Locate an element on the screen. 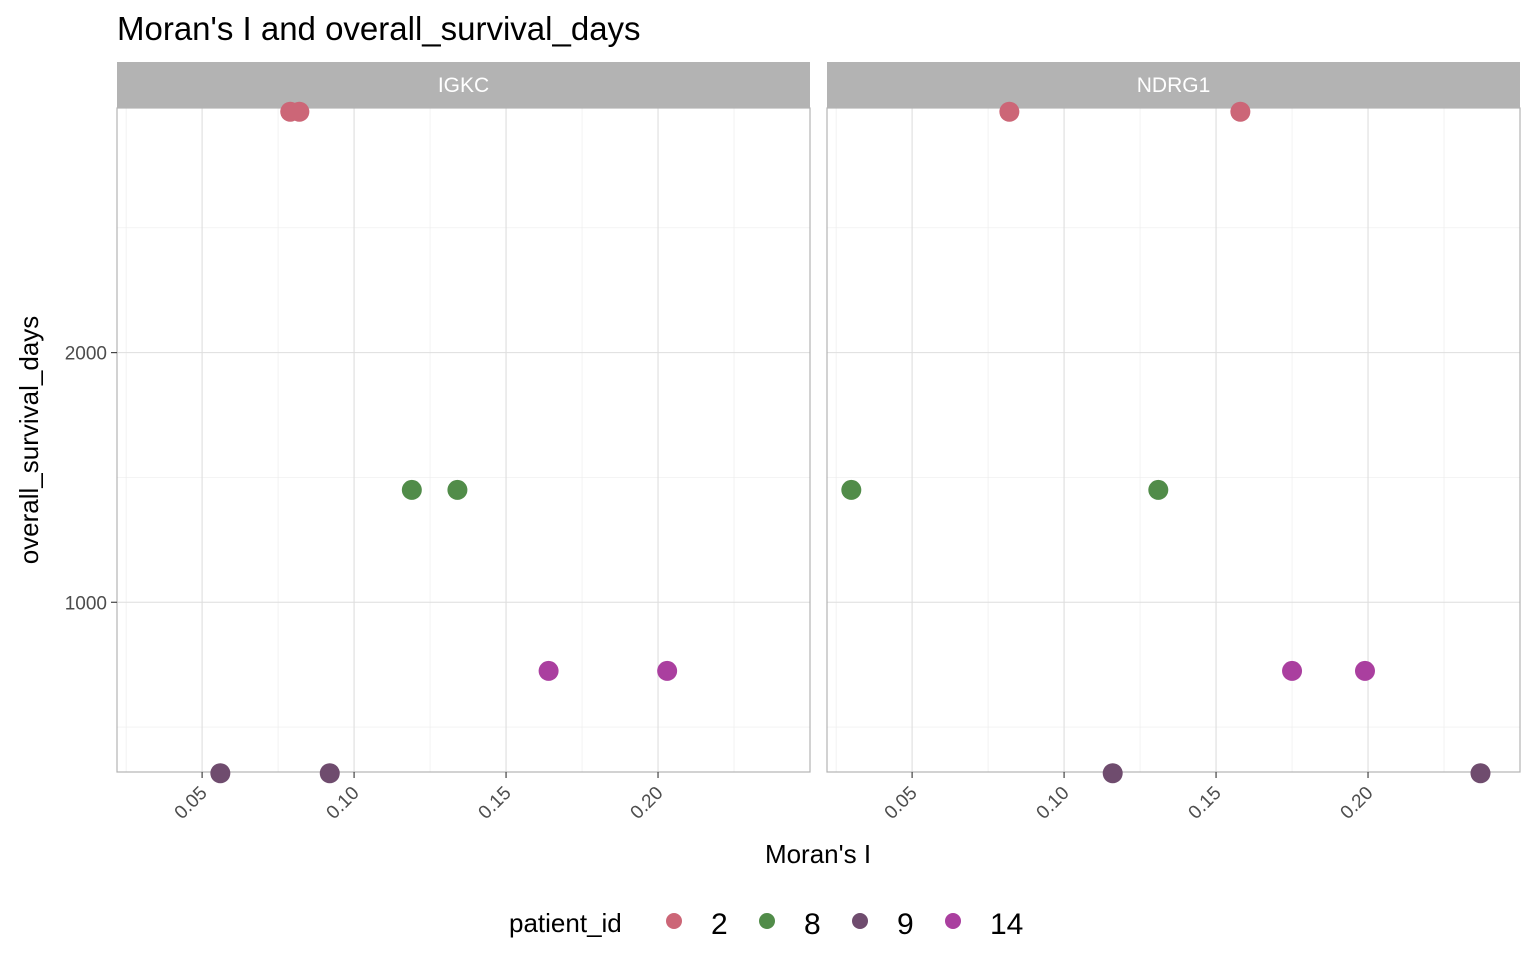 Image resolution: width=1536 pixels, height=960 pixels. legend-label: 9 is located at coordinates (905, 924).